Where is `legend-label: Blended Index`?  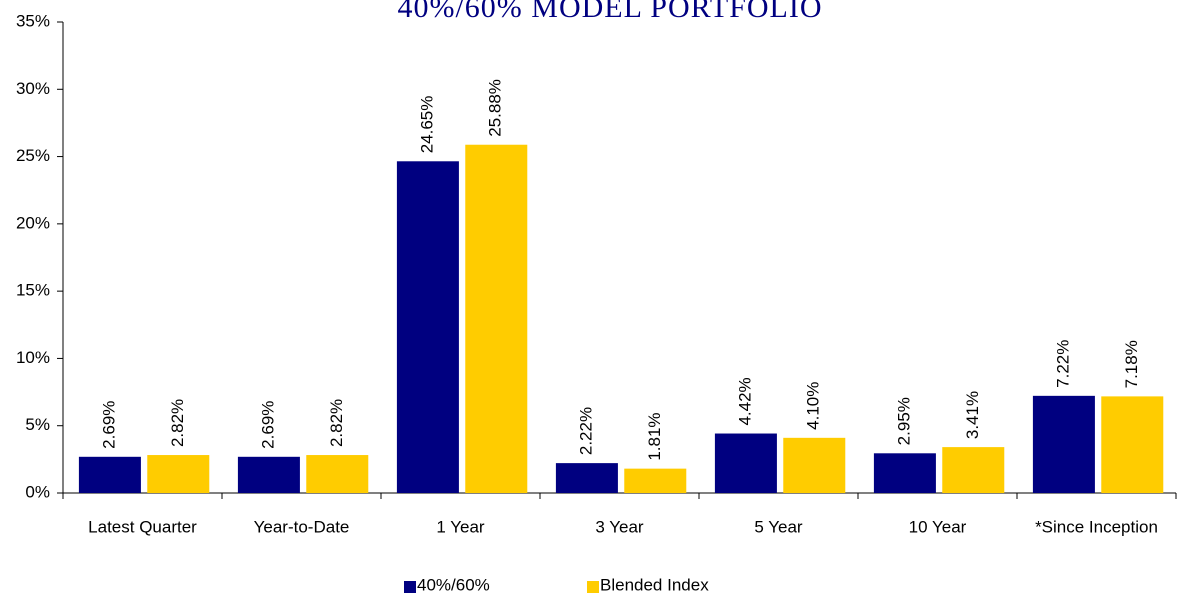 legend-label: Blended Index is located at coordinates (654, 584).